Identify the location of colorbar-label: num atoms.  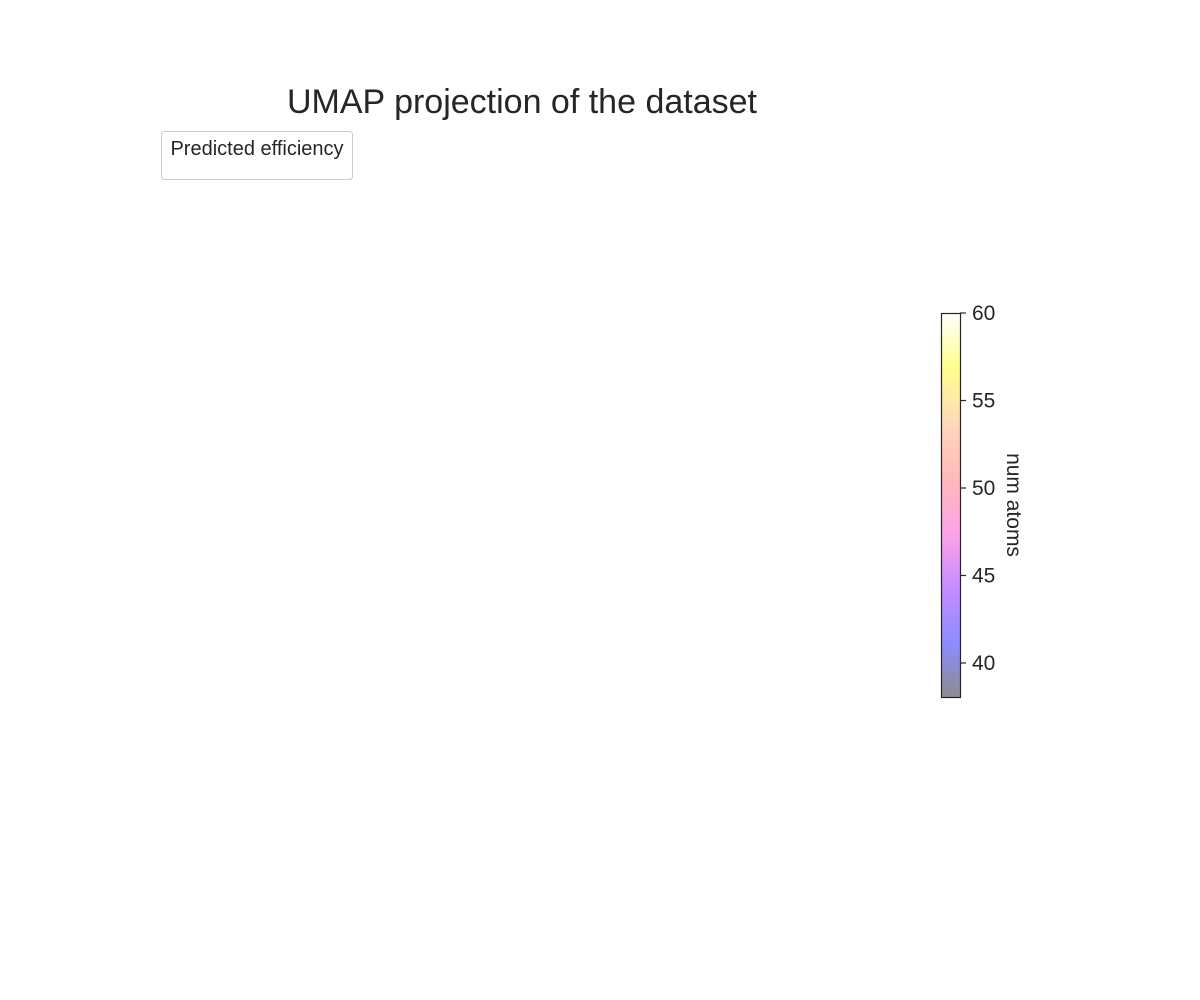
(1013, 505).